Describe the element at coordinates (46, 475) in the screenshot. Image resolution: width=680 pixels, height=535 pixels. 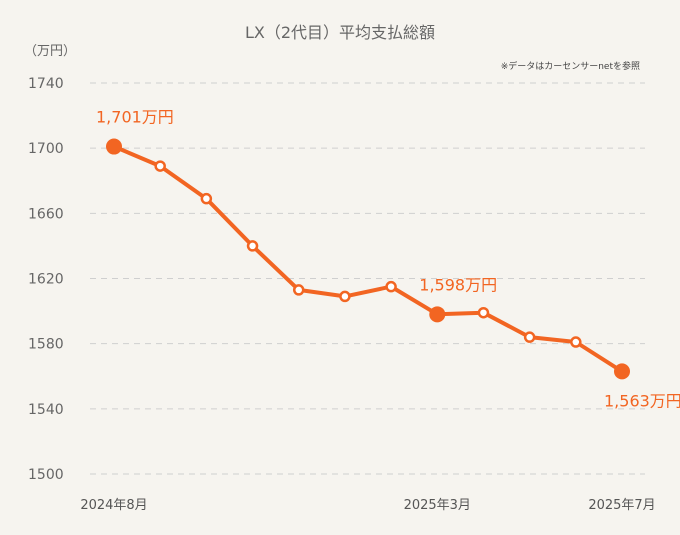
I see `y-tick-label: 1500` at that location.